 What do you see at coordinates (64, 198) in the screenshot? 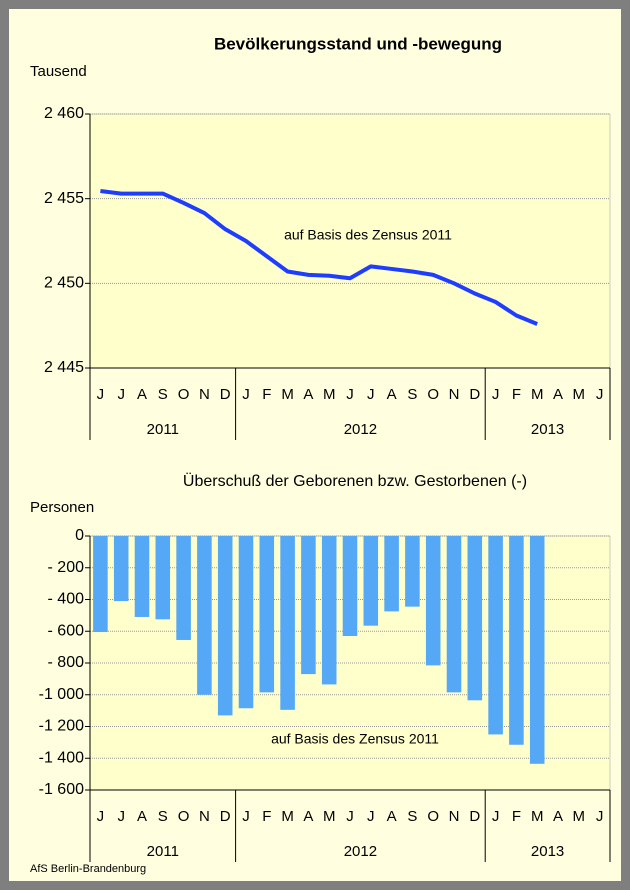
I see `y-tick-label: 2 455` at bounding box center [64, 198].